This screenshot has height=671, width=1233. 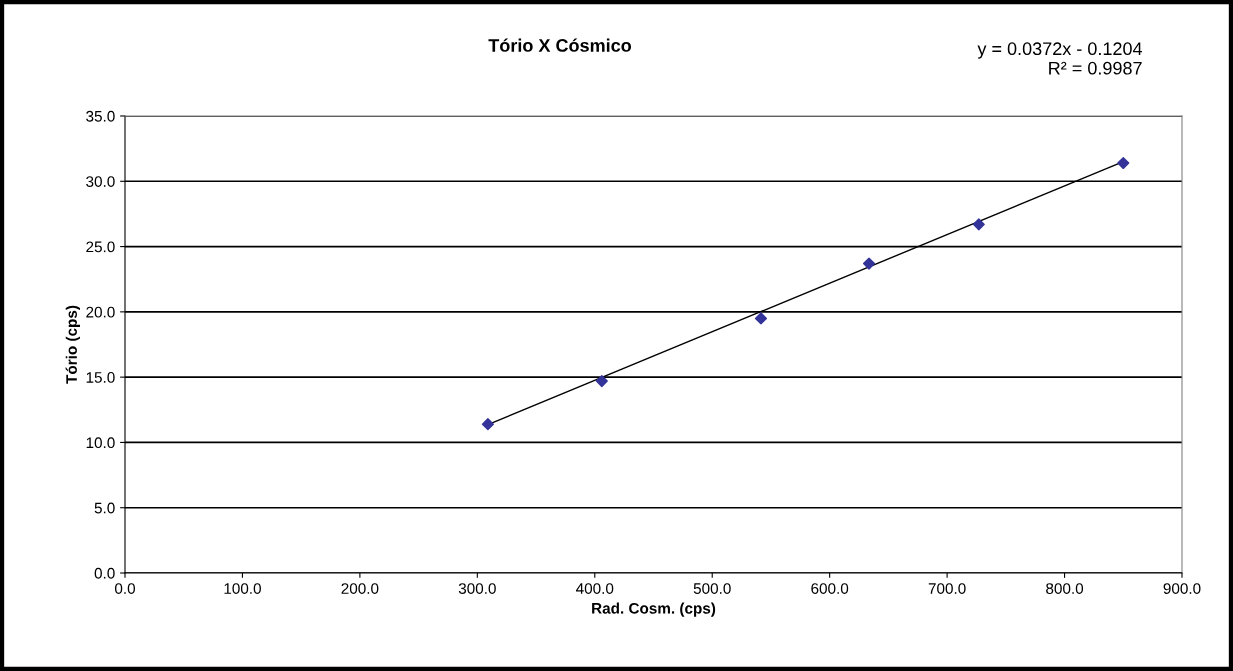 What do you see at coordinates (100, 312) in the screenshot?
I see `y-tick-label: 20.0` at bounding box center [100, 312].